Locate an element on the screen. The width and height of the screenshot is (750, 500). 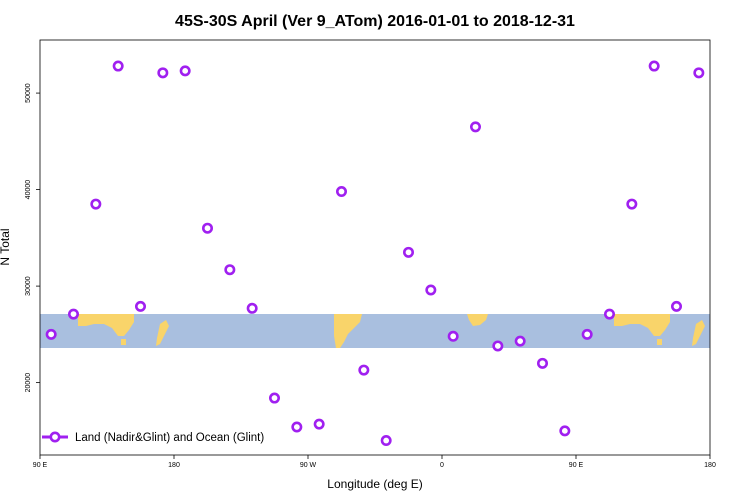
x-tick-label: 0 is located at coordinates (442, 465).